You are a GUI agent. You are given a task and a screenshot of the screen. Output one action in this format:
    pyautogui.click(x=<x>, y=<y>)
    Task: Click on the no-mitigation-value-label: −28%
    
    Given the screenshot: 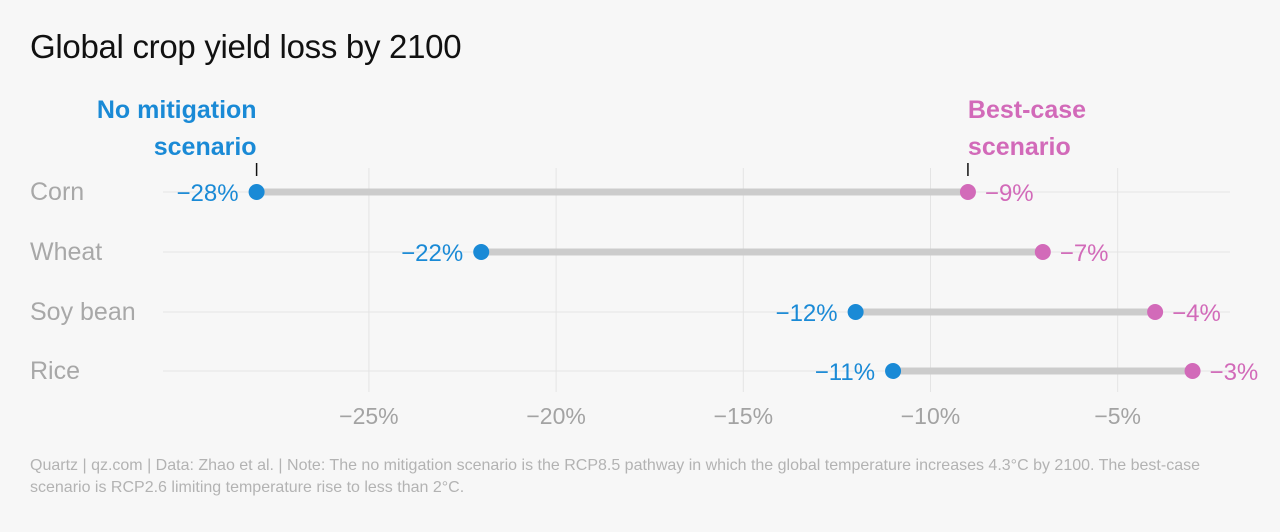 What is the action you would take?
    pyautogui.click(x=208, y=193)
    